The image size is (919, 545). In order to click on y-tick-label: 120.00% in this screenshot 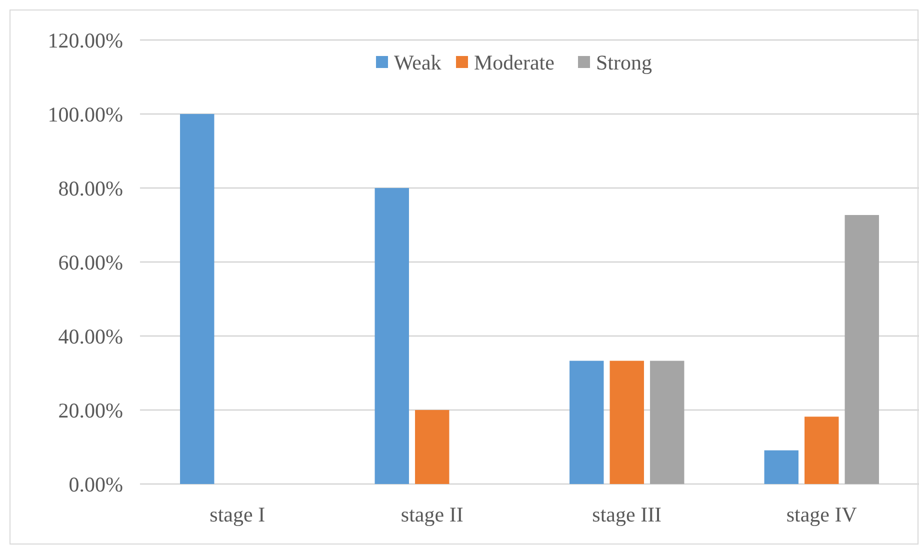, I will do `click(85, 40)`.